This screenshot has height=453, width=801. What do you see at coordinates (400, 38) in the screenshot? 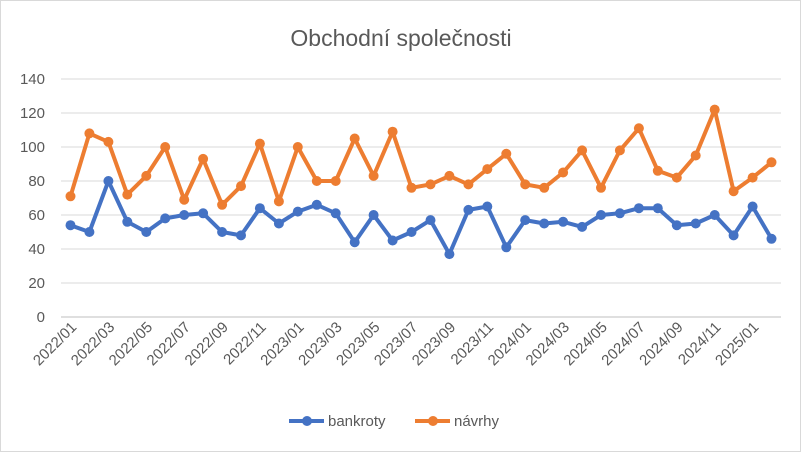
I see `chart-title: Obchodní společnosti` at bounding box center [400, 38].